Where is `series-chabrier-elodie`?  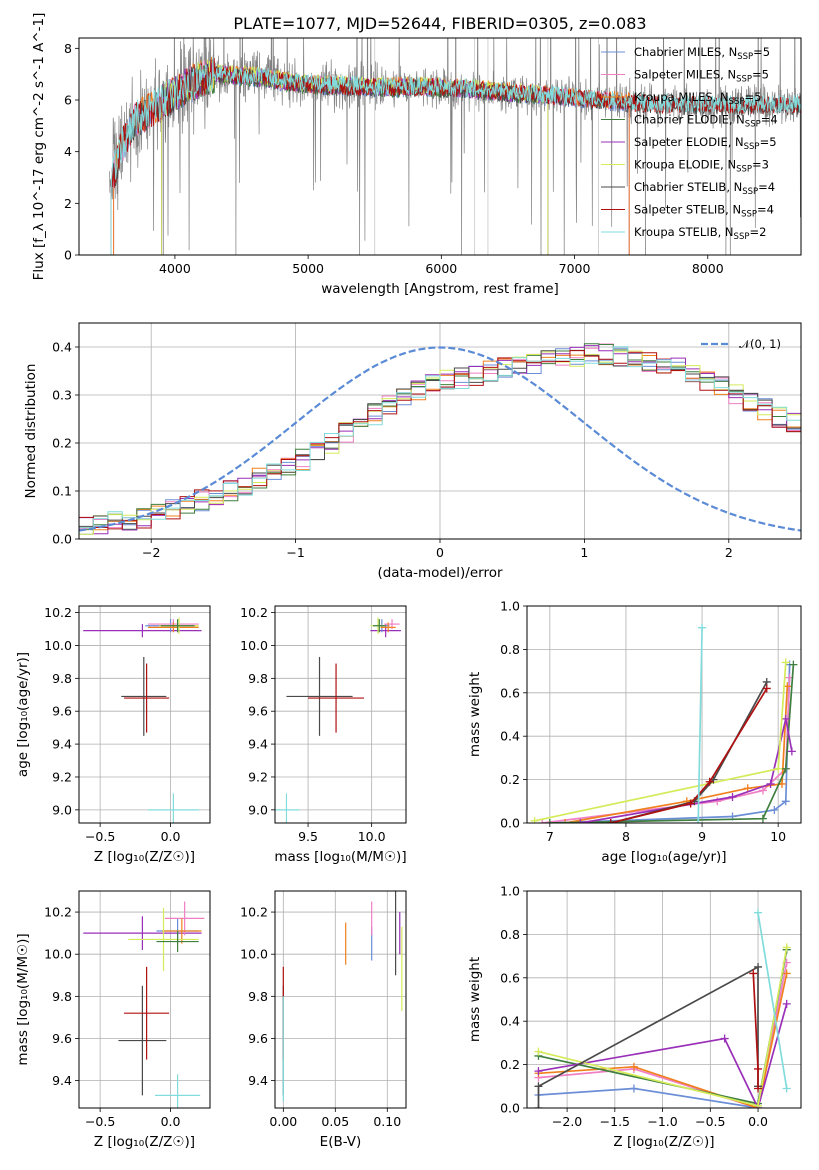 series-chabrier-elodie is located at coordinates (671, 741).